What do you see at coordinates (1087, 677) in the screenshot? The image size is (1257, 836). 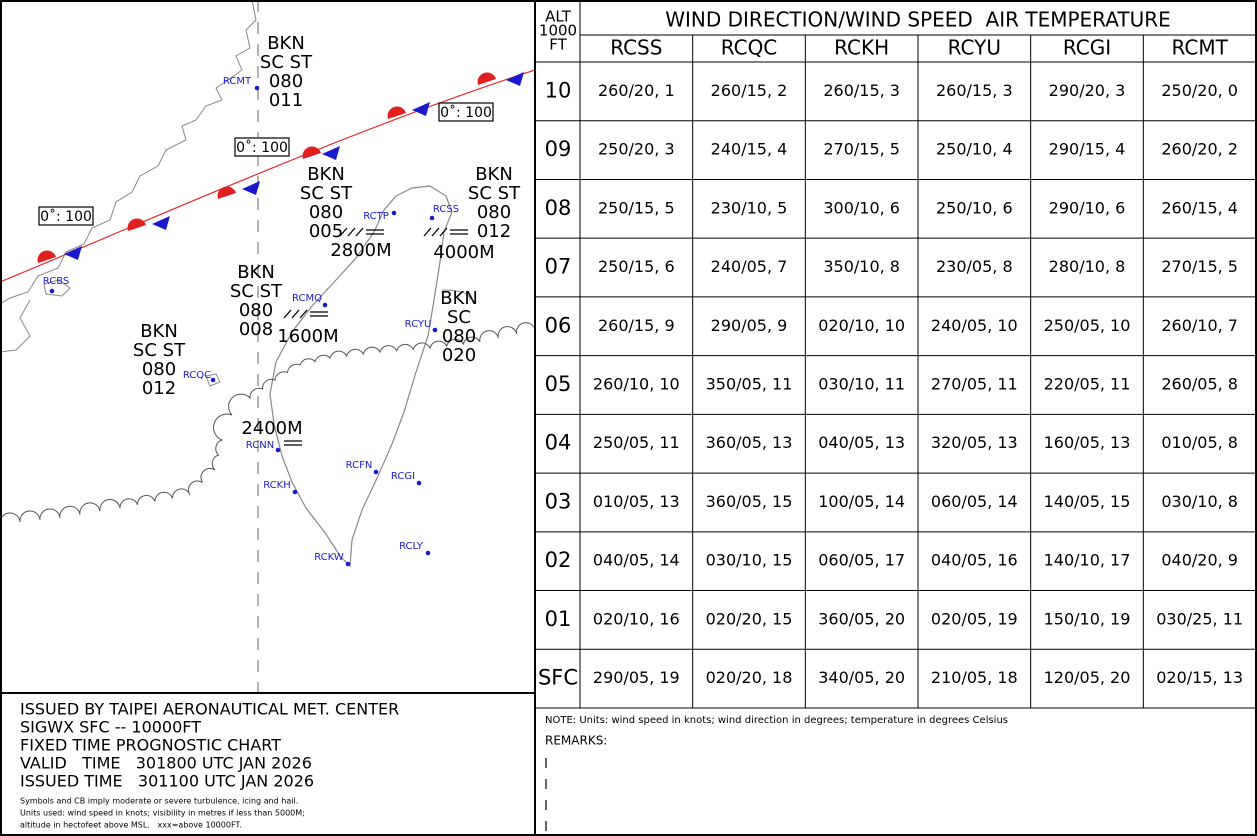 I see `wind-temp-cell: 120/05, 20` at bounding box center [1087, 677].